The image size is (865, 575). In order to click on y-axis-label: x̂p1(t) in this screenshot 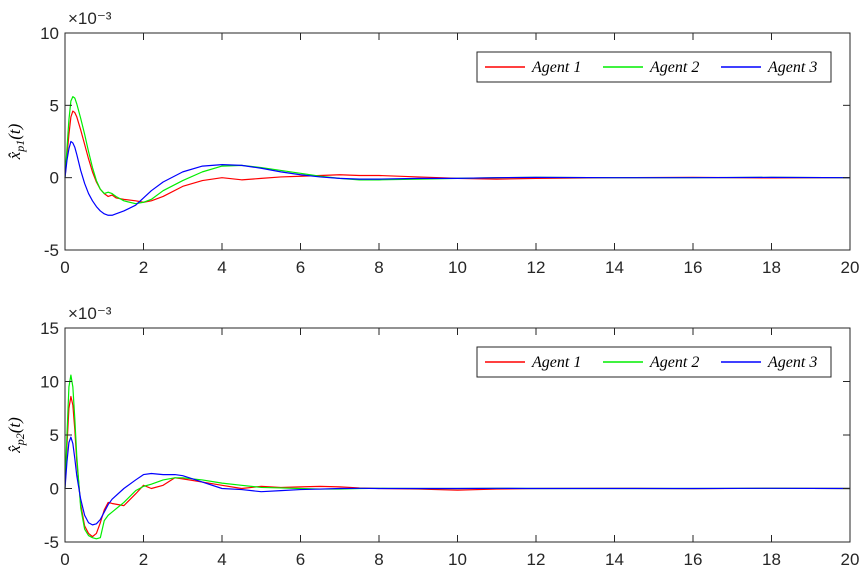, I will do `click(16, 141)`.